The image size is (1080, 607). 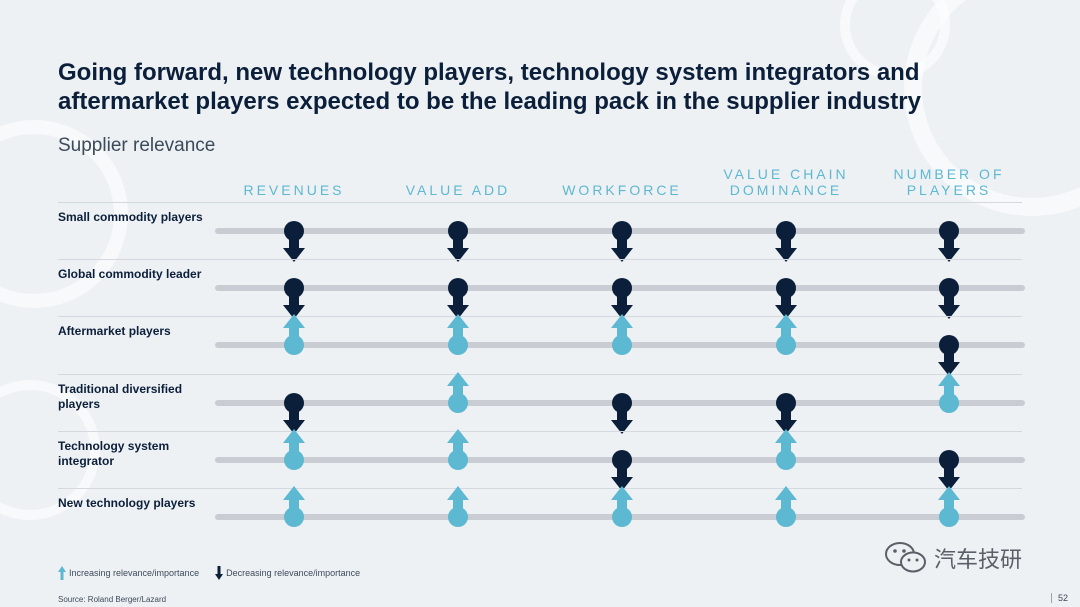 I want to click on wechat-icon, so click(x=905, y=557).